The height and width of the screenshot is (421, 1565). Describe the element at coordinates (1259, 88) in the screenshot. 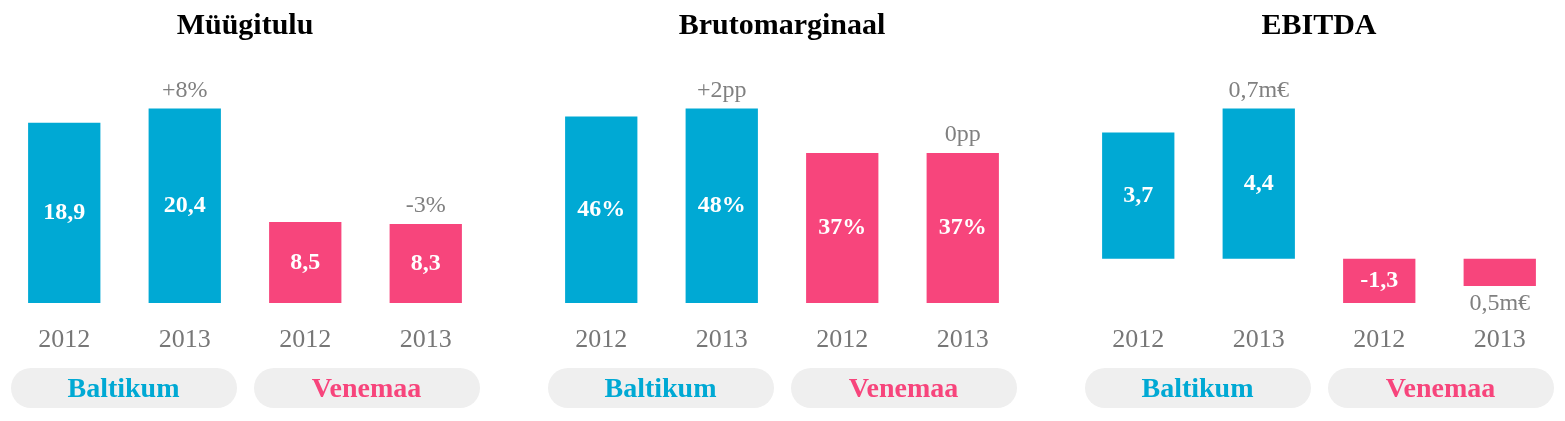

I see `text: 0,7m€` at that location.